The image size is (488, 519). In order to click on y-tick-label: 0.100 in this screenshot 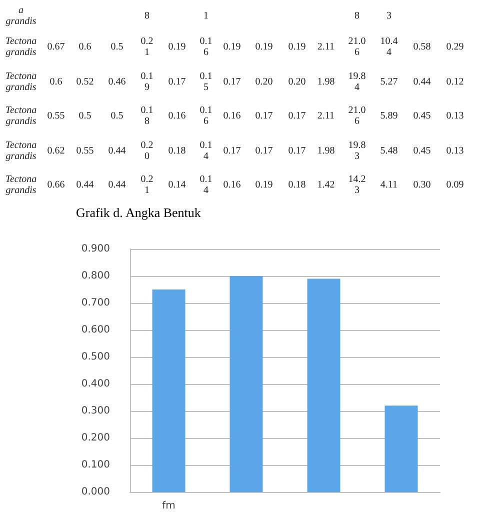, I will do `click(95, 465)`.